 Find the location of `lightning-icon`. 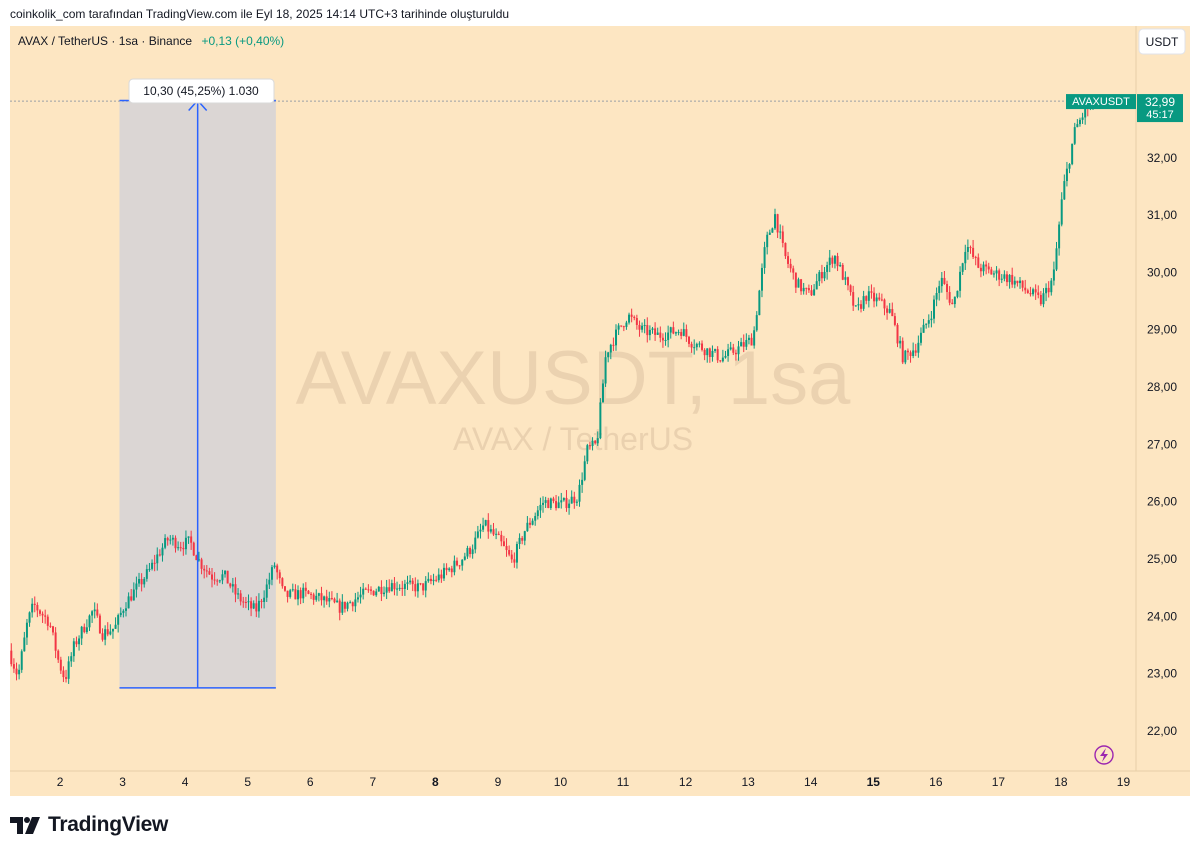

lightning-icon is located at coordinates (1104, 755).